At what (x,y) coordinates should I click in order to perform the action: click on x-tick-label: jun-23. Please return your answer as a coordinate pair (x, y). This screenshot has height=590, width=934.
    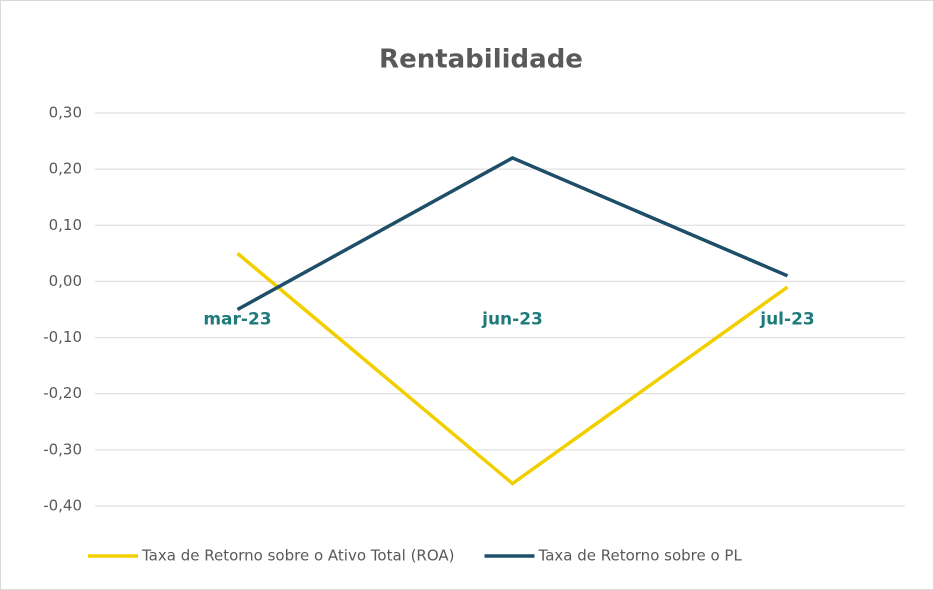
    Looking at the image, I should click on (512, 319).